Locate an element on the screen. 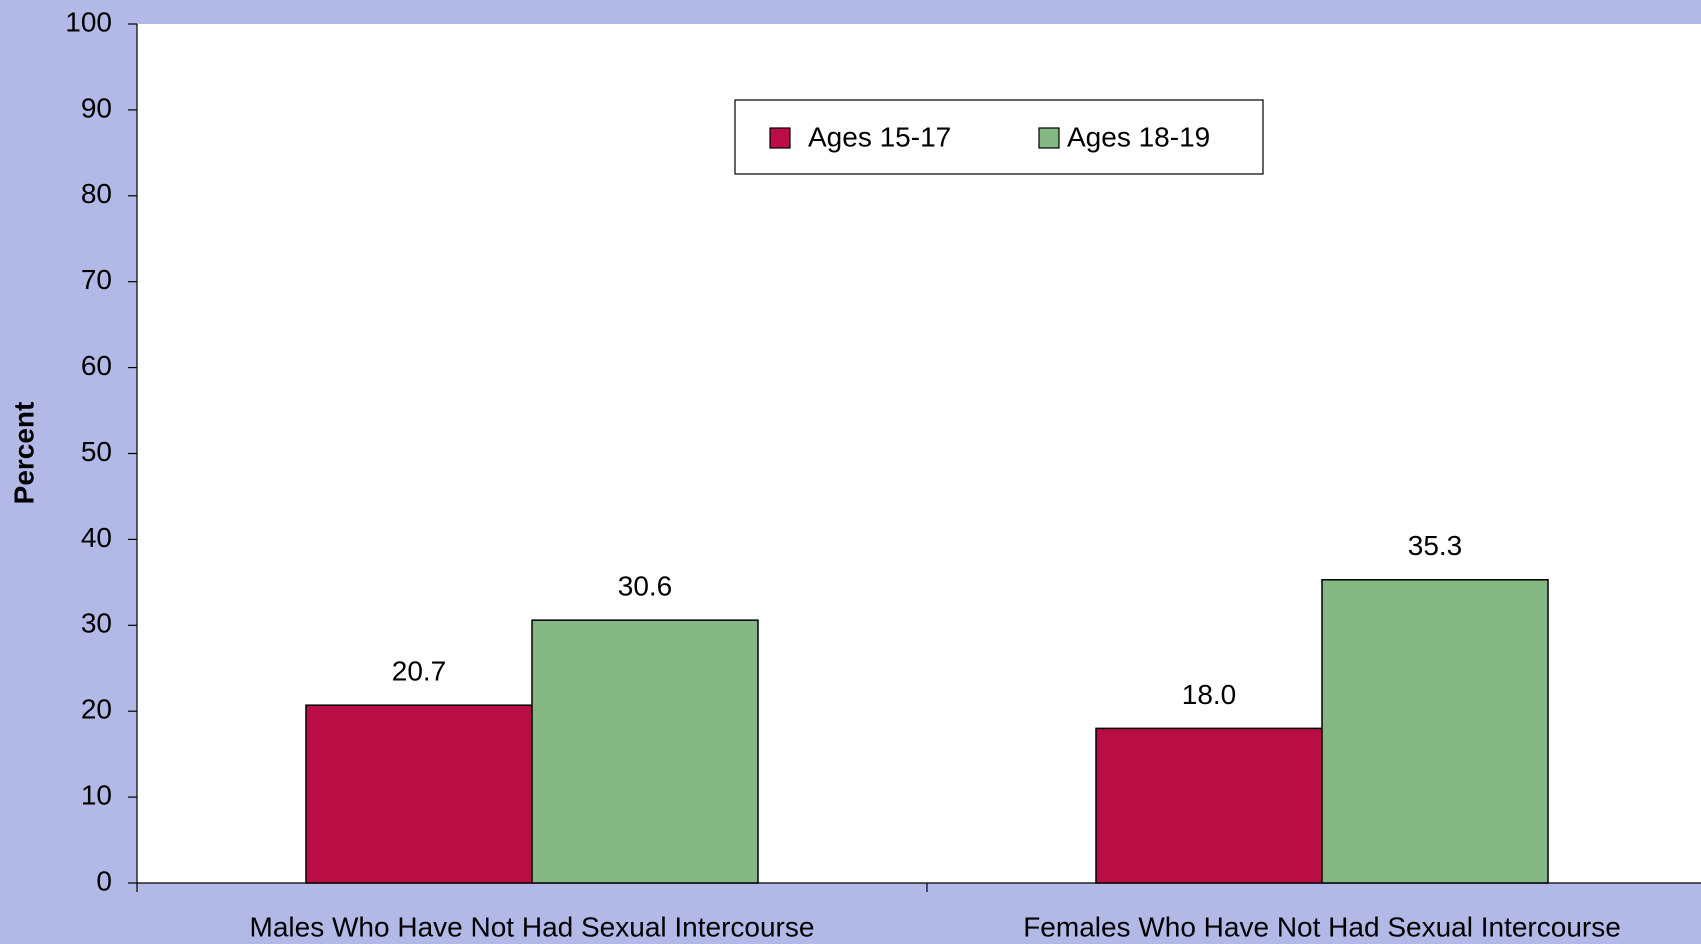 The image size is (1701, 944). legend-label: Ages 18-19 is located at coordinates (1138, 136).